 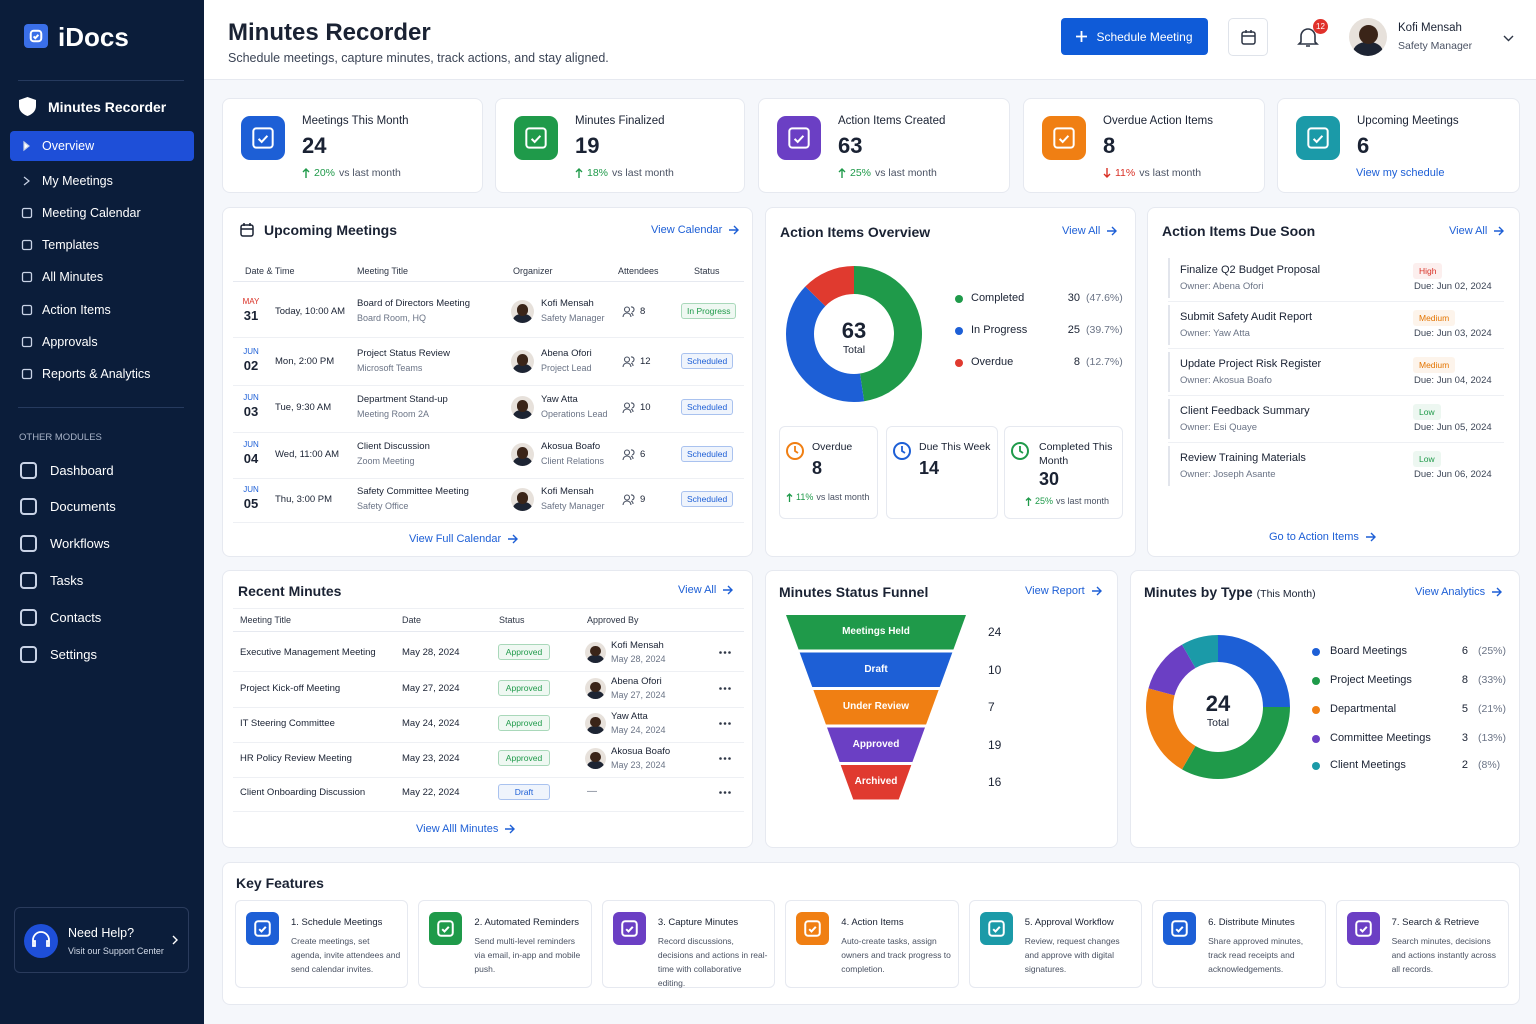 What do you see at coordinates (1248, 37) in the screenshot?
I see `calendar-button` at bounding box center [1248, 37].